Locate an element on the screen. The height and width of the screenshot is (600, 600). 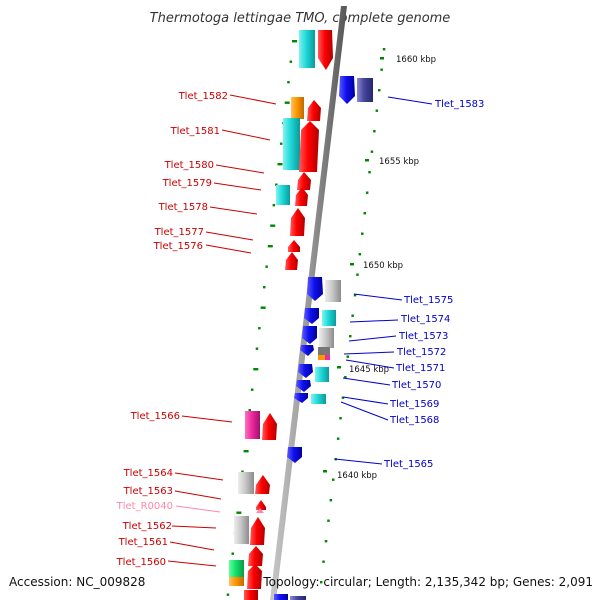
gene-label-tlet-1581: Tlet_1581 is located at coordinates (195, 131).